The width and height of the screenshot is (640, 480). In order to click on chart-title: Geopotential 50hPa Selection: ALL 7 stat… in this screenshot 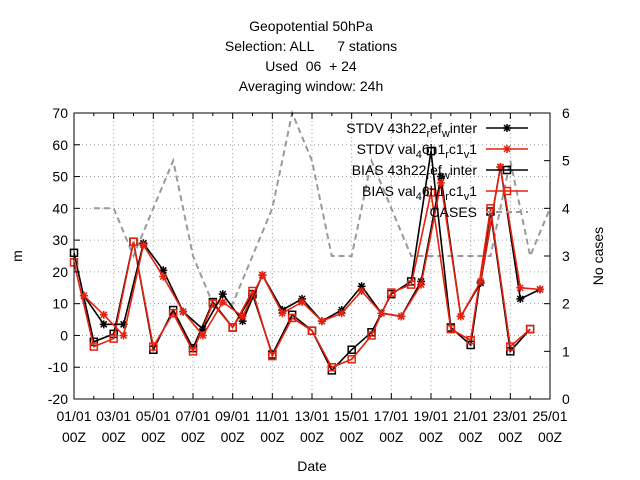, I will do `click(311, 56)`.